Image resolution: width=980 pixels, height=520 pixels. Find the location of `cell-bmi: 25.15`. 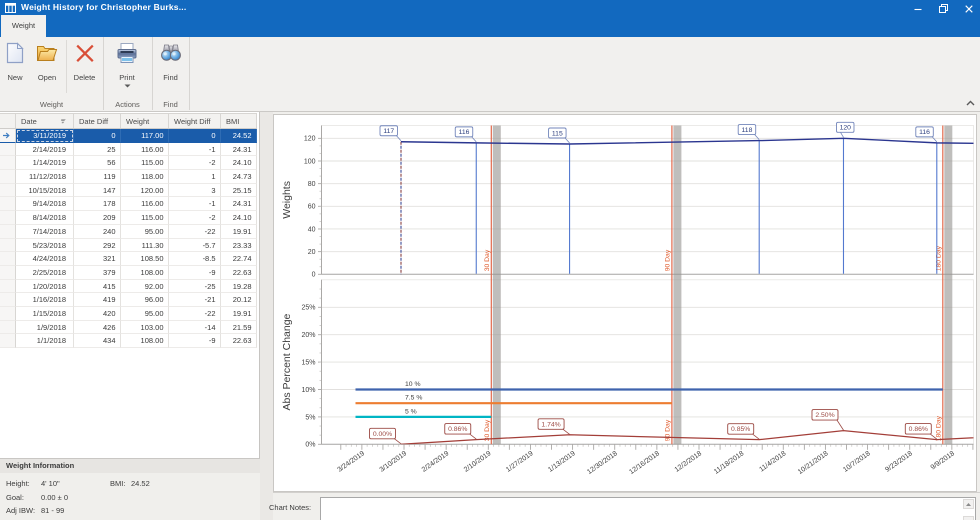

cell-bmi: 25.15 is located at coordinates (239, 190).